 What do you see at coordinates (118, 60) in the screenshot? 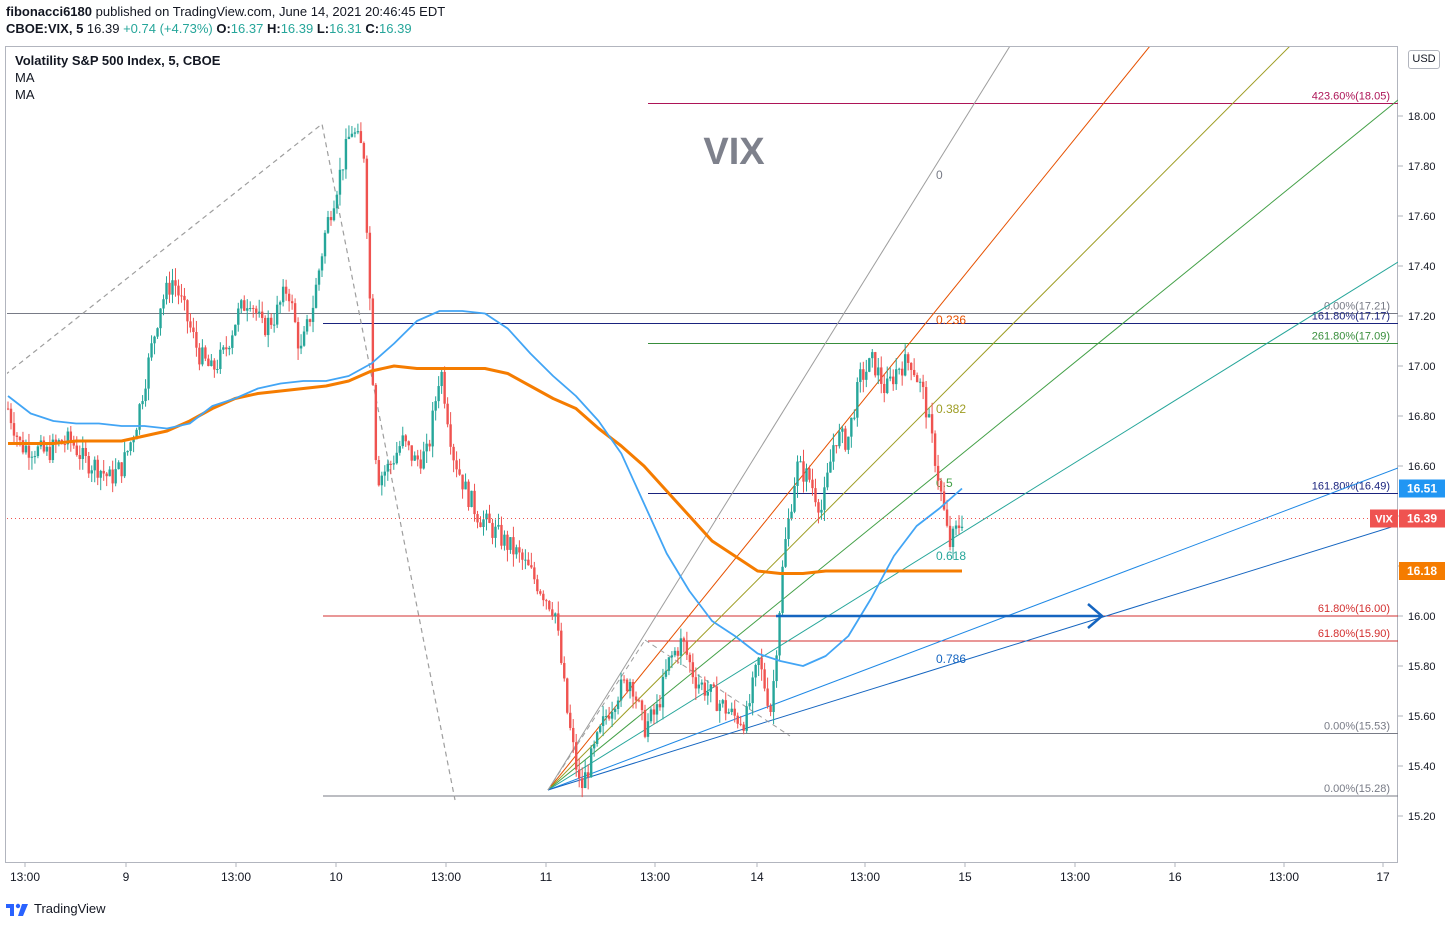
I see `legend-title: Volatility S&P 500 Index, 5, CBOE` at bounding box center [118, 60].